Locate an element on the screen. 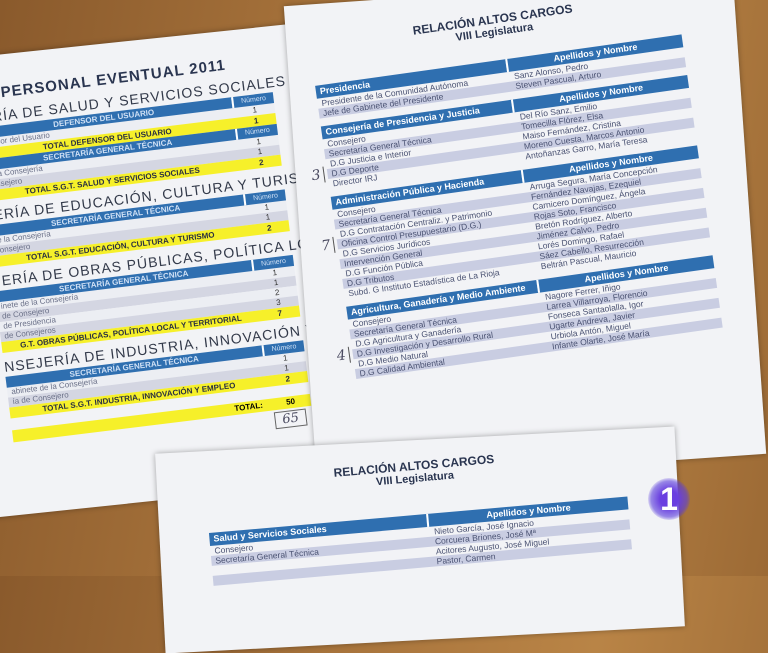 This screenshot has height=653, width=768. handwritten-margin-note: 3 is located at coordinates (318, 175).